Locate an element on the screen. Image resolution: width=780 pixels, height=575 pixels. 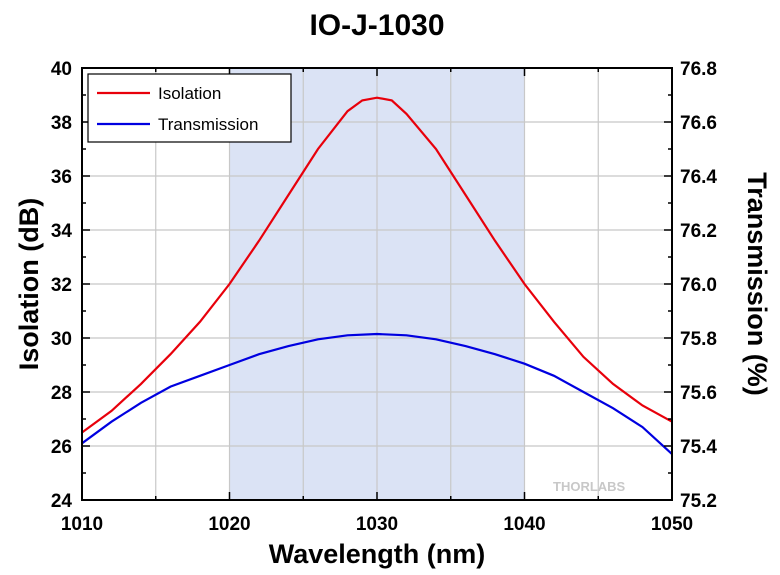
chart-title: IO-J-1030 is located at coordinates (376, 25).